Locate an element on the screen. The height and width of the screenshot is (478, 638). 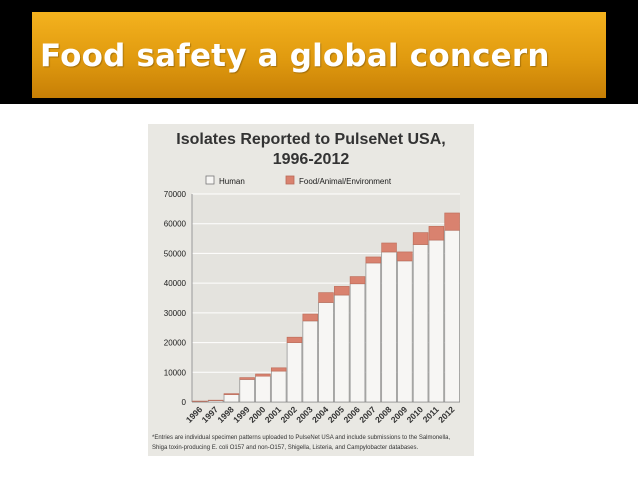
y-tick-label: 30000 is located at coordinates (175, 313).